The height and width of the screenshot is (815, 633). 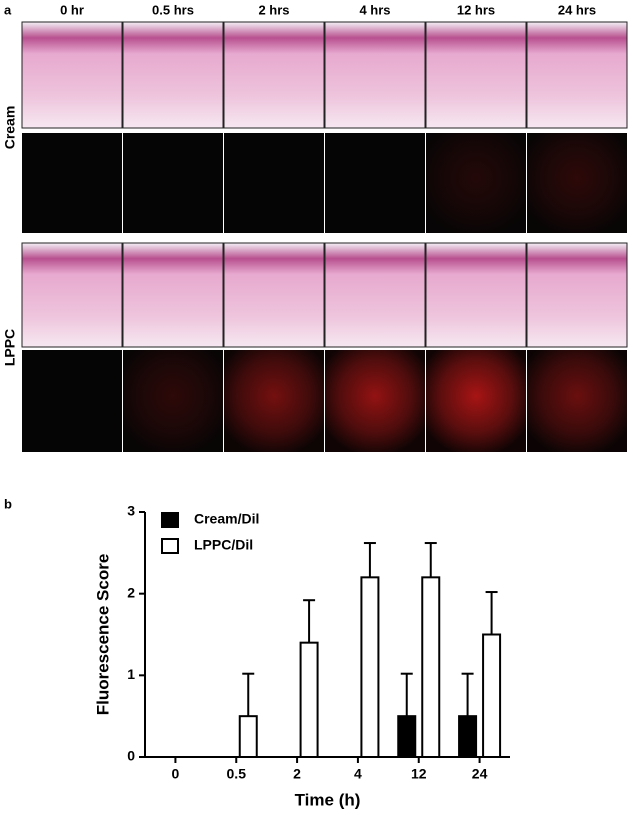 What do you see at coordinates (176, 774) in the screenshot?
I see `x-tick-label: 0` at bounding box center [176, 774].